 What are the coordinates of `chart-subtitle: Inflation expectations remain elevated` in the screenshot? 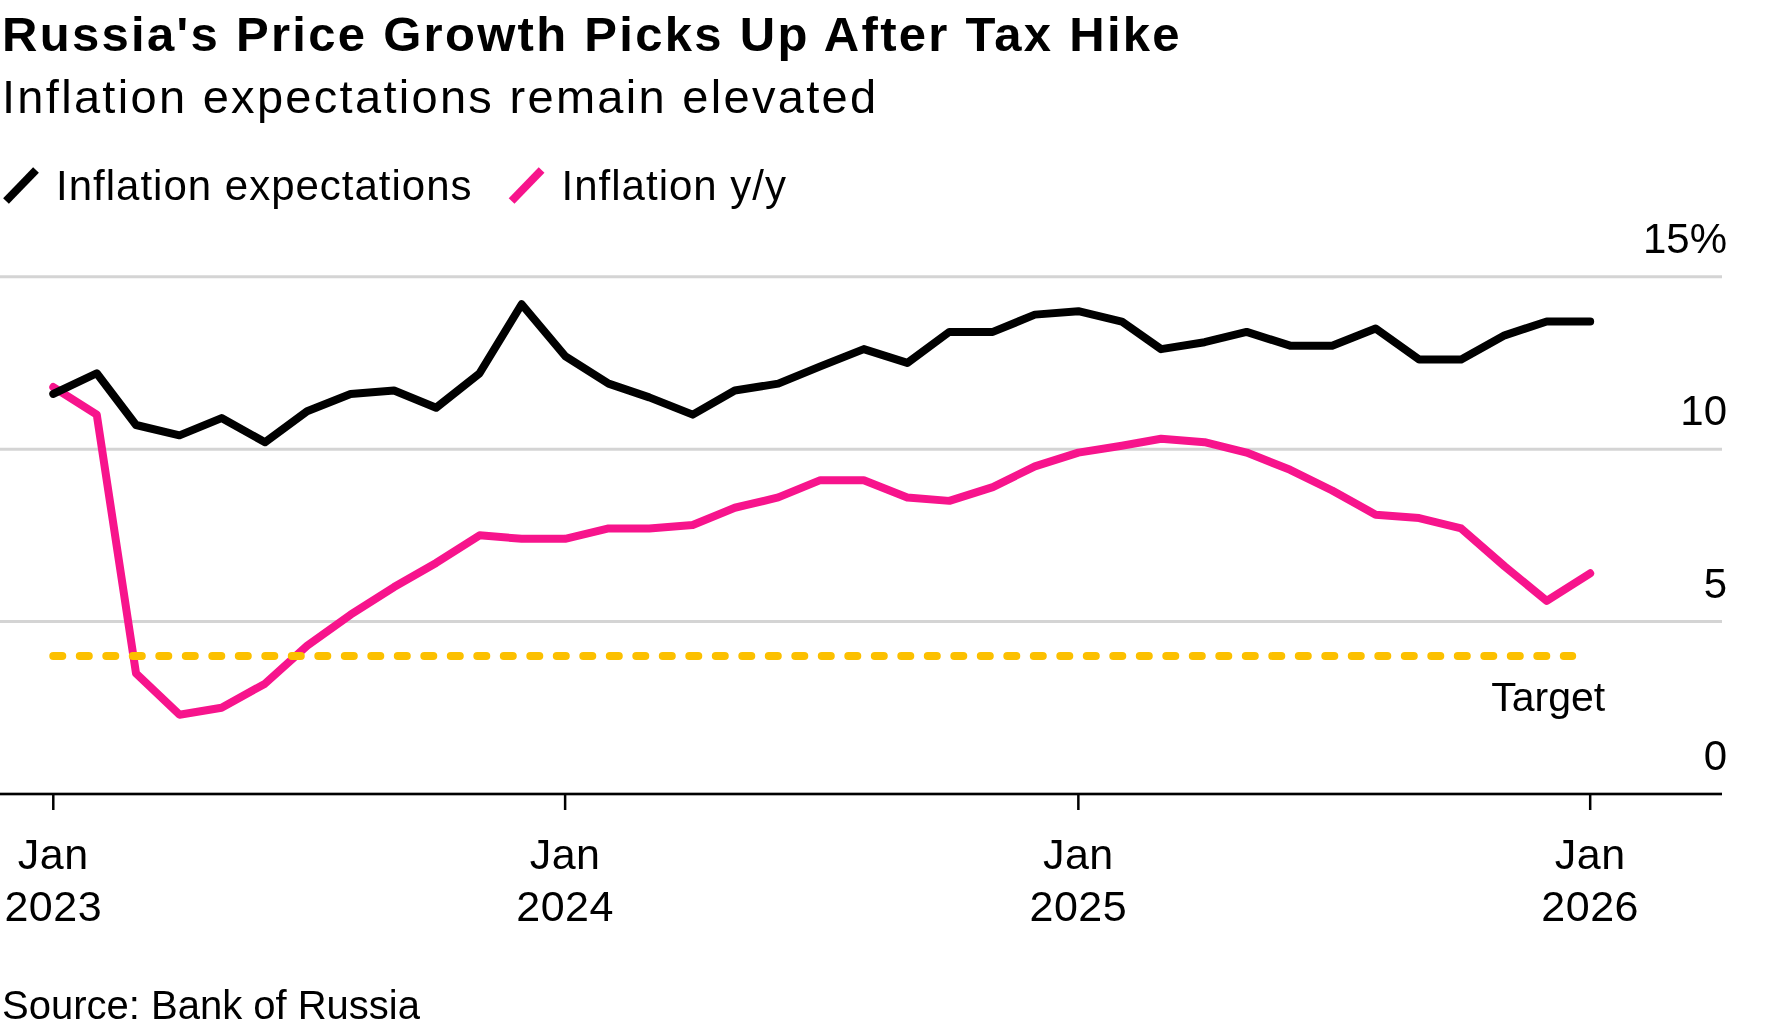 It's located at (440, 96).